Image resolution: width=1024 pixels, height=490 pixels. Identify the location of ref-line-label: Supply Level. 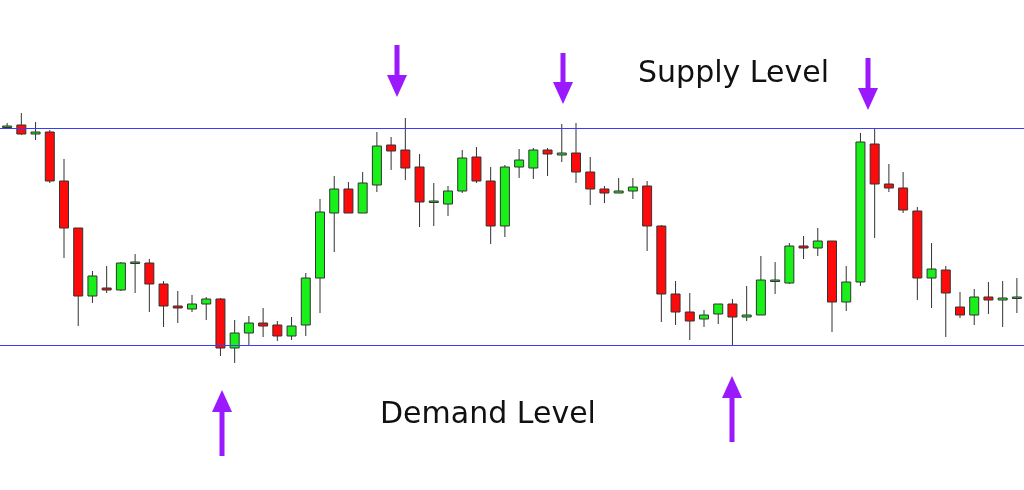
(733, 71).